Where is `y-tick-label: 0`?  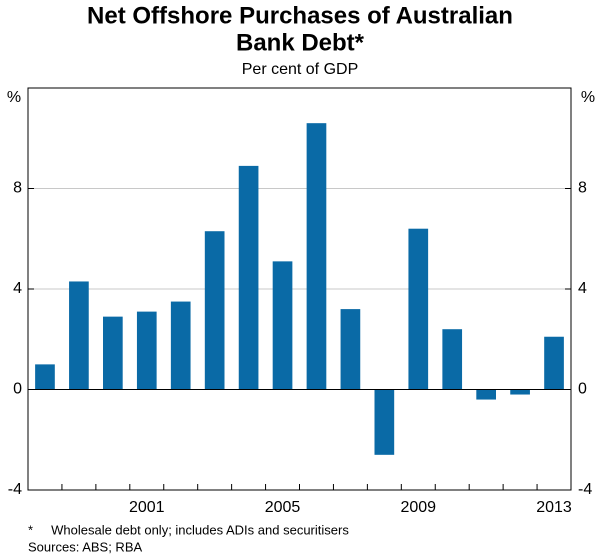 y-tick-label: 0 is located at coordinates (17, 389).